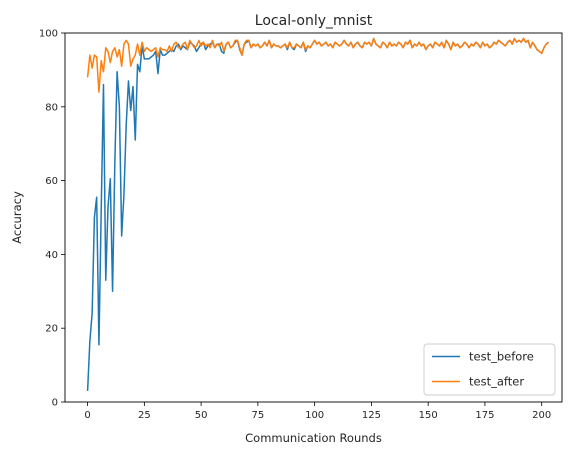 The width and height of the screenshot is (571, 455). What do you see at coordinates (489, 369) in the screenshot?
I see `legend: test_before test_after` at bounding box center [489, 369].